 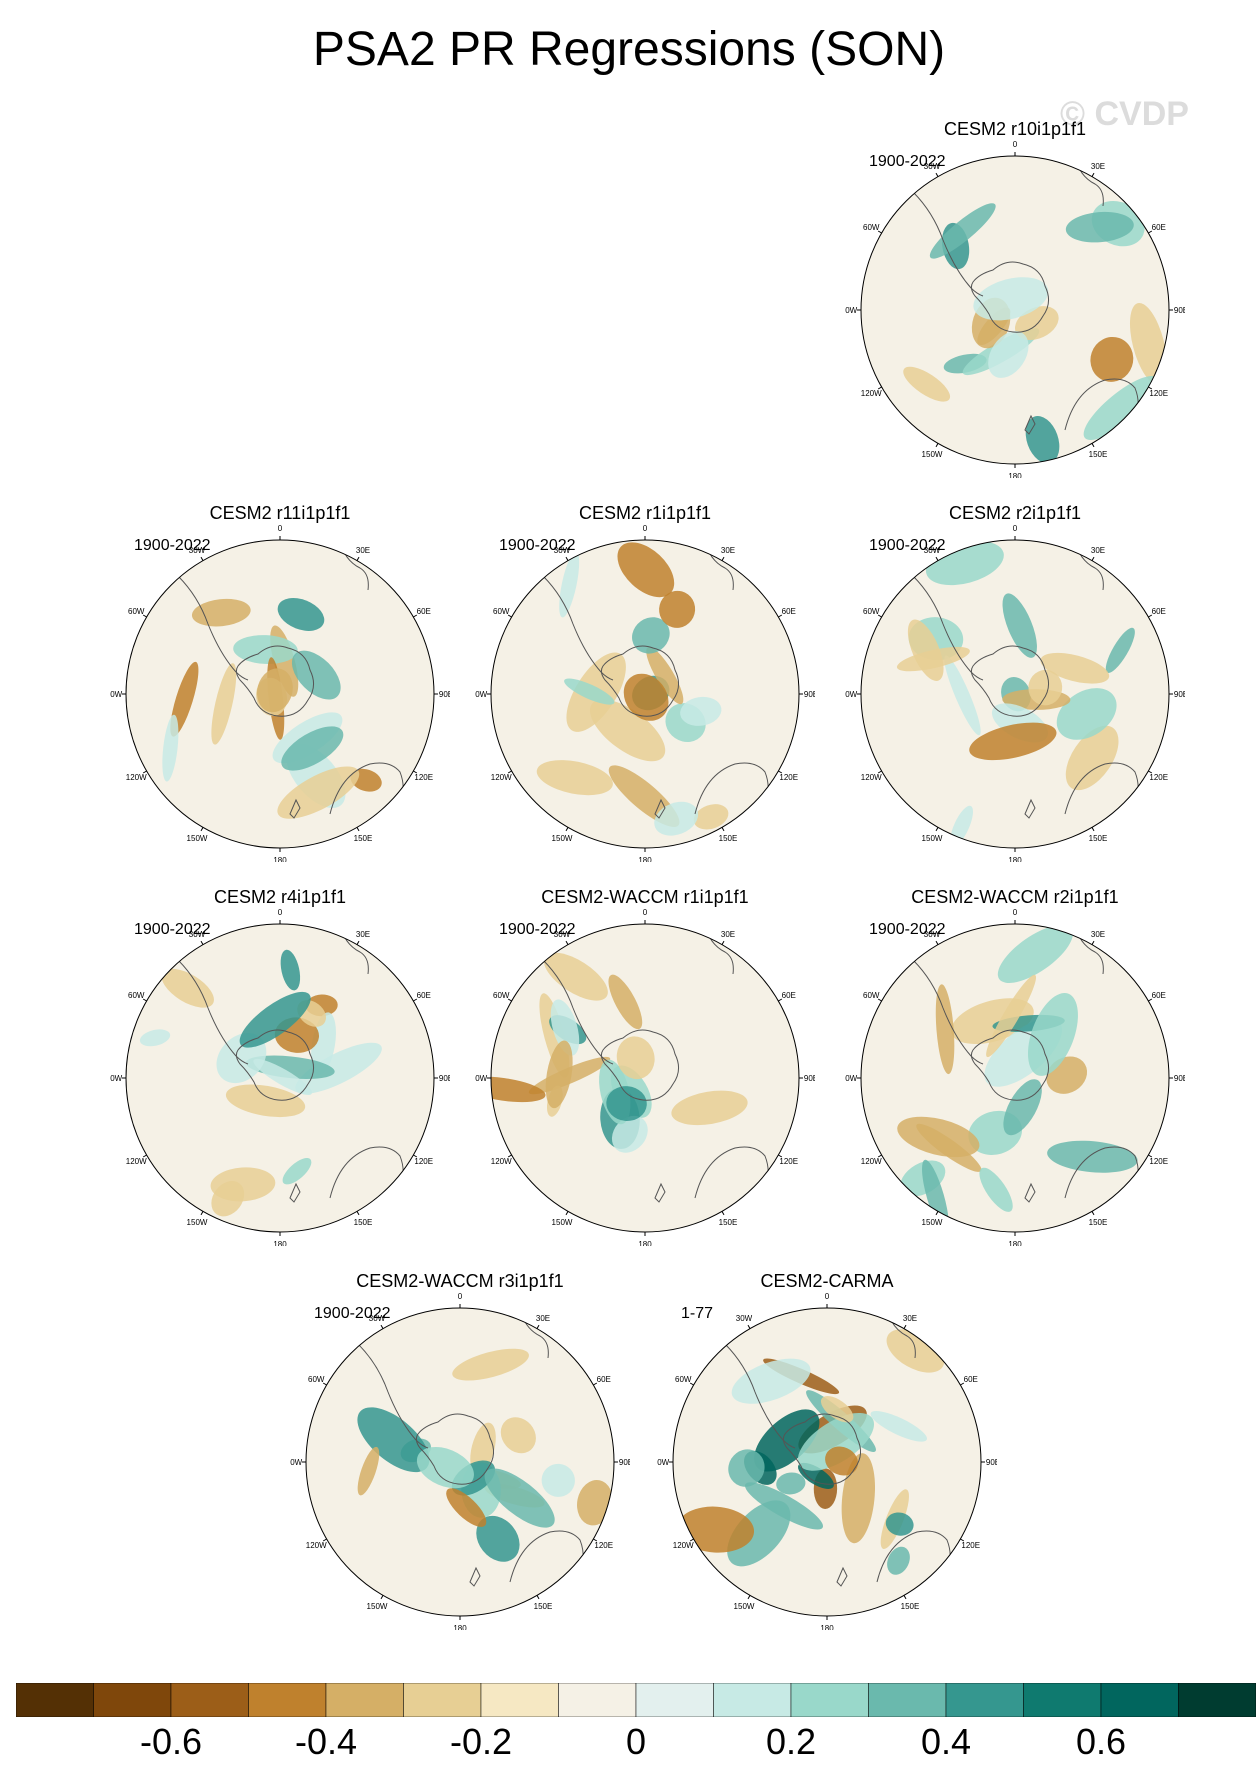 I want to click on panel-title: CESM2 r11i1p1f1, so click(x=280, y=513).